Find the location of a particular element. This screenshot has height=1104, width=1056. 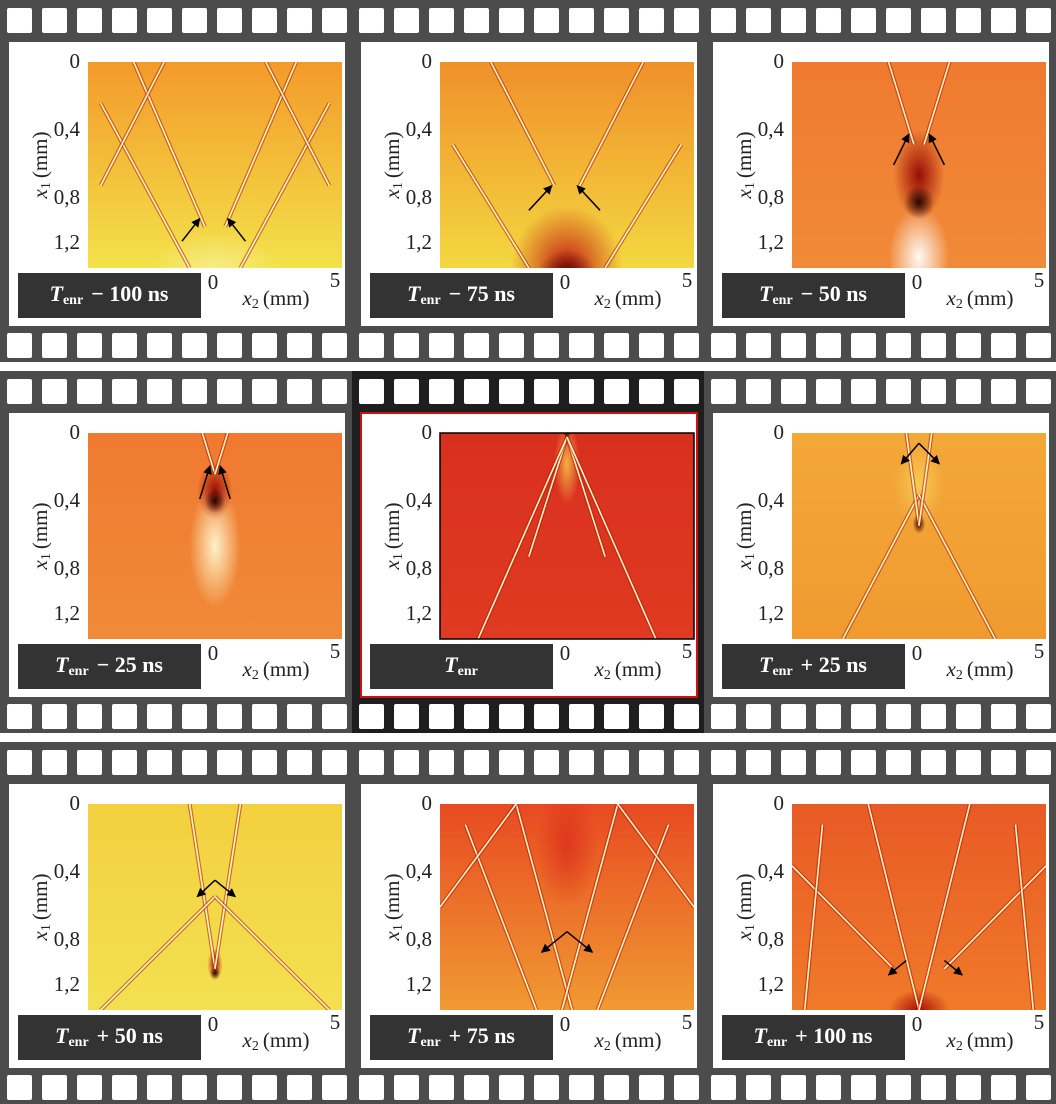

time-label: Tenr + 100 ns is located at coordinates (812, 1036).